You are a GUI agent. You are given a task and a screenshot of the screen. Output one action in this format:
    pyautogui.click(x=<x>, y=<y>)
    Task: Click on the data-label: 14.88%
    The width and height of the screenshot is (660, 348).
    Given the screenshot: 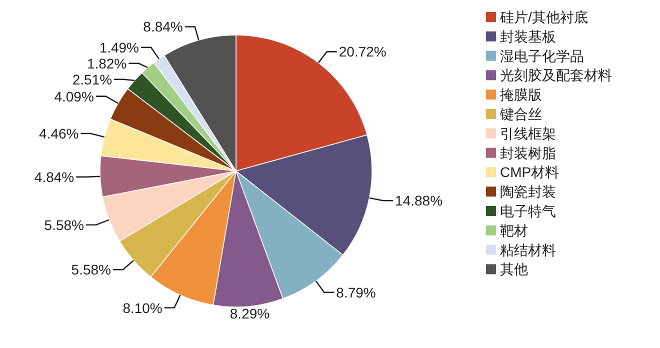 What is the action you would take?
    pyautogui.click(x=419, y=200)
    